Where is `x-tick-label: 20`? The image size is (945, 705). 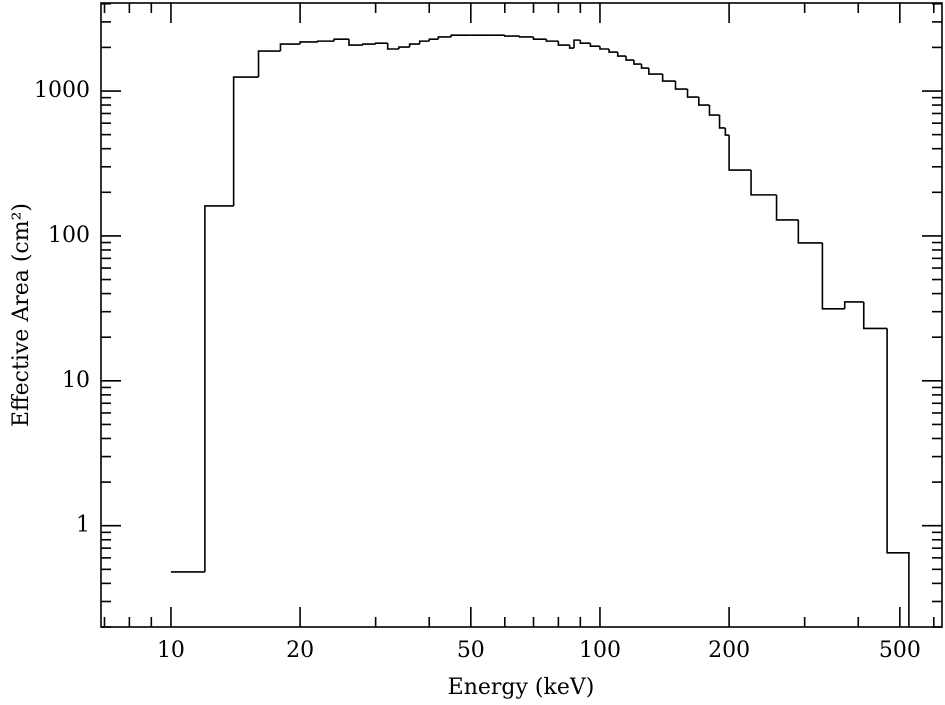
x-tick-label: 20 is located at coordinates (300, 650).